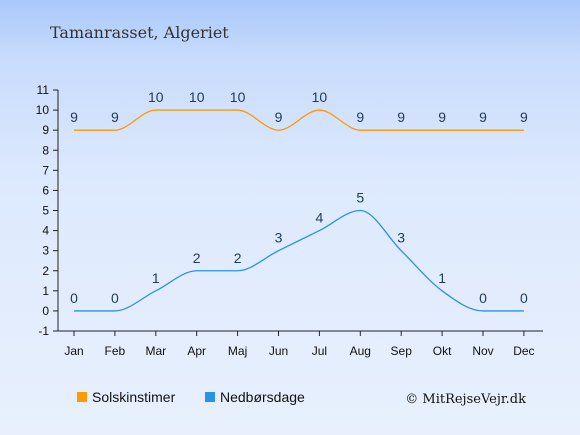  I want to click on y-tick-label: 10, so click(43, 110).